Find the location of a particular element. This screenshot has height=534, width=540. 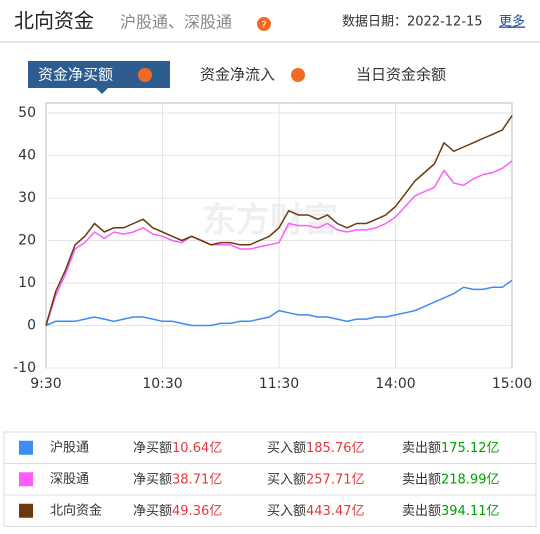

cell-value: 443.47亿 is located at coordinates (335, 510).